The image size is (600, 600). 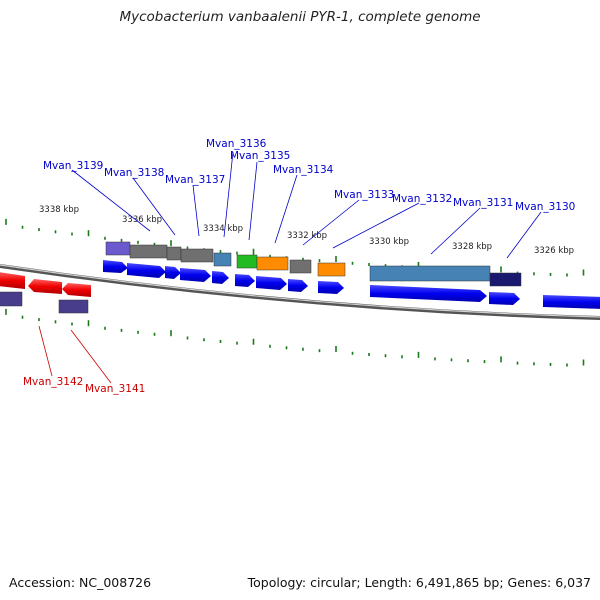 I want to click on scale-label: 3332 kbp, so click(x=307, y=236).